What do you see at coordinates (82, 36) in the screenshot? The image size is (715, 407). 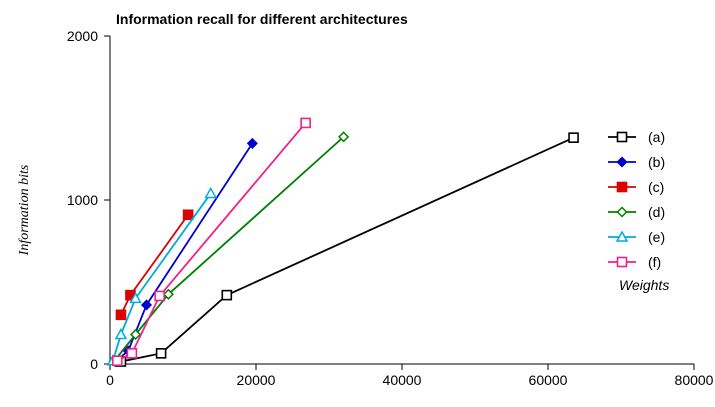 I see `y-tick-label: 2000` at bounding box center [82, 36].